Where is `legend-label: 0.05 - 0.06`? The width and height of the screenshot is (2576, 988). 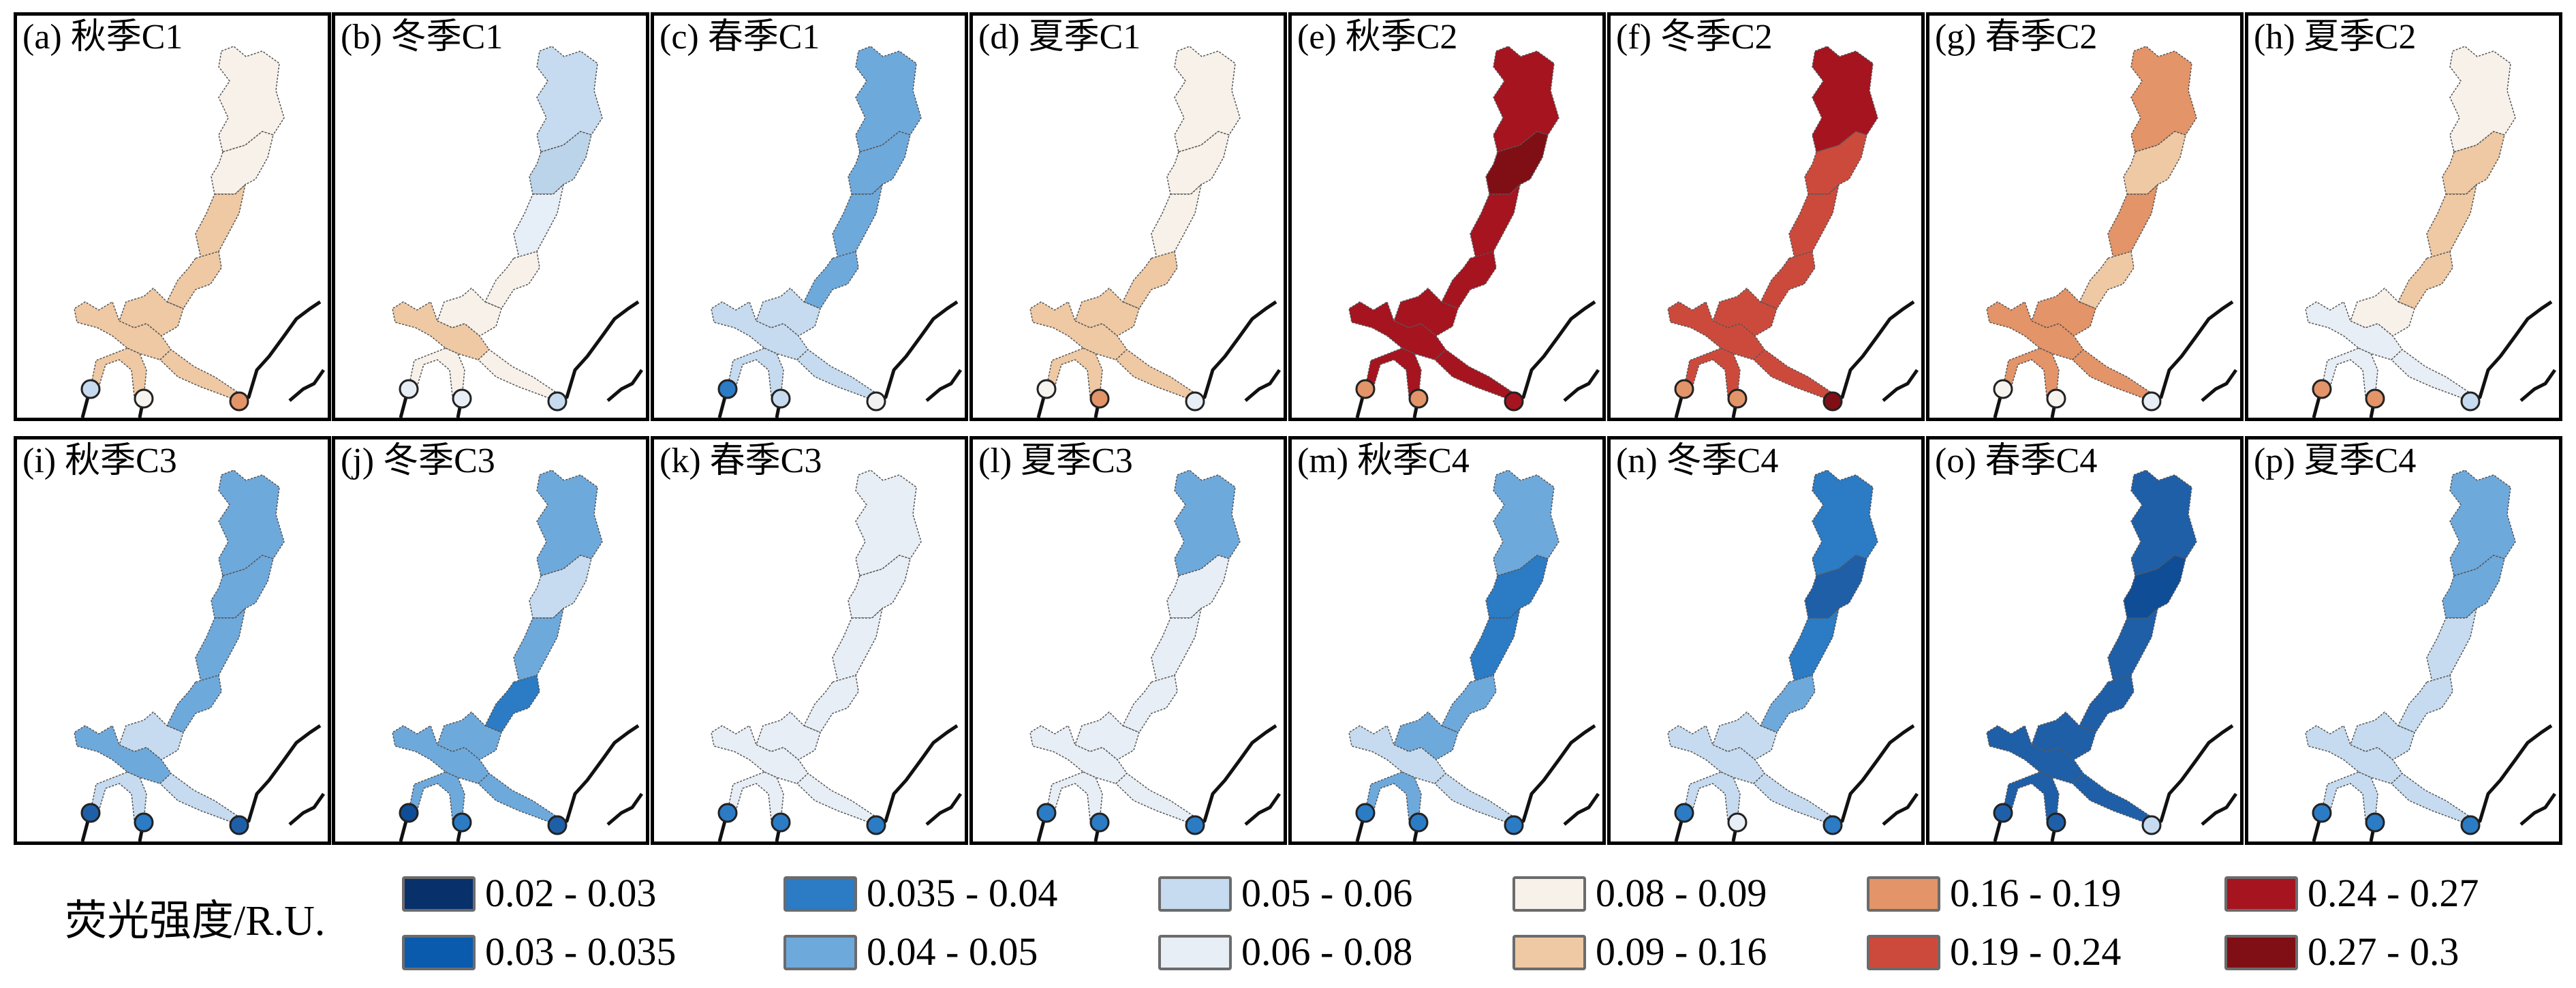 legend-label: 0.05 - 0.06 is located at coordinates (1327, 893).